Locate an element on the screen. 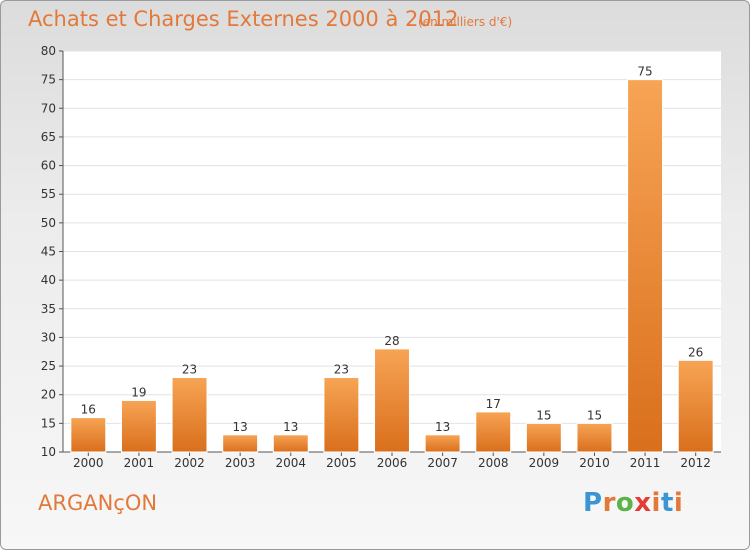 Image resolution: width=750 pixels, height=550 pixels. bar-2011 is located at coordinates (645, 266).